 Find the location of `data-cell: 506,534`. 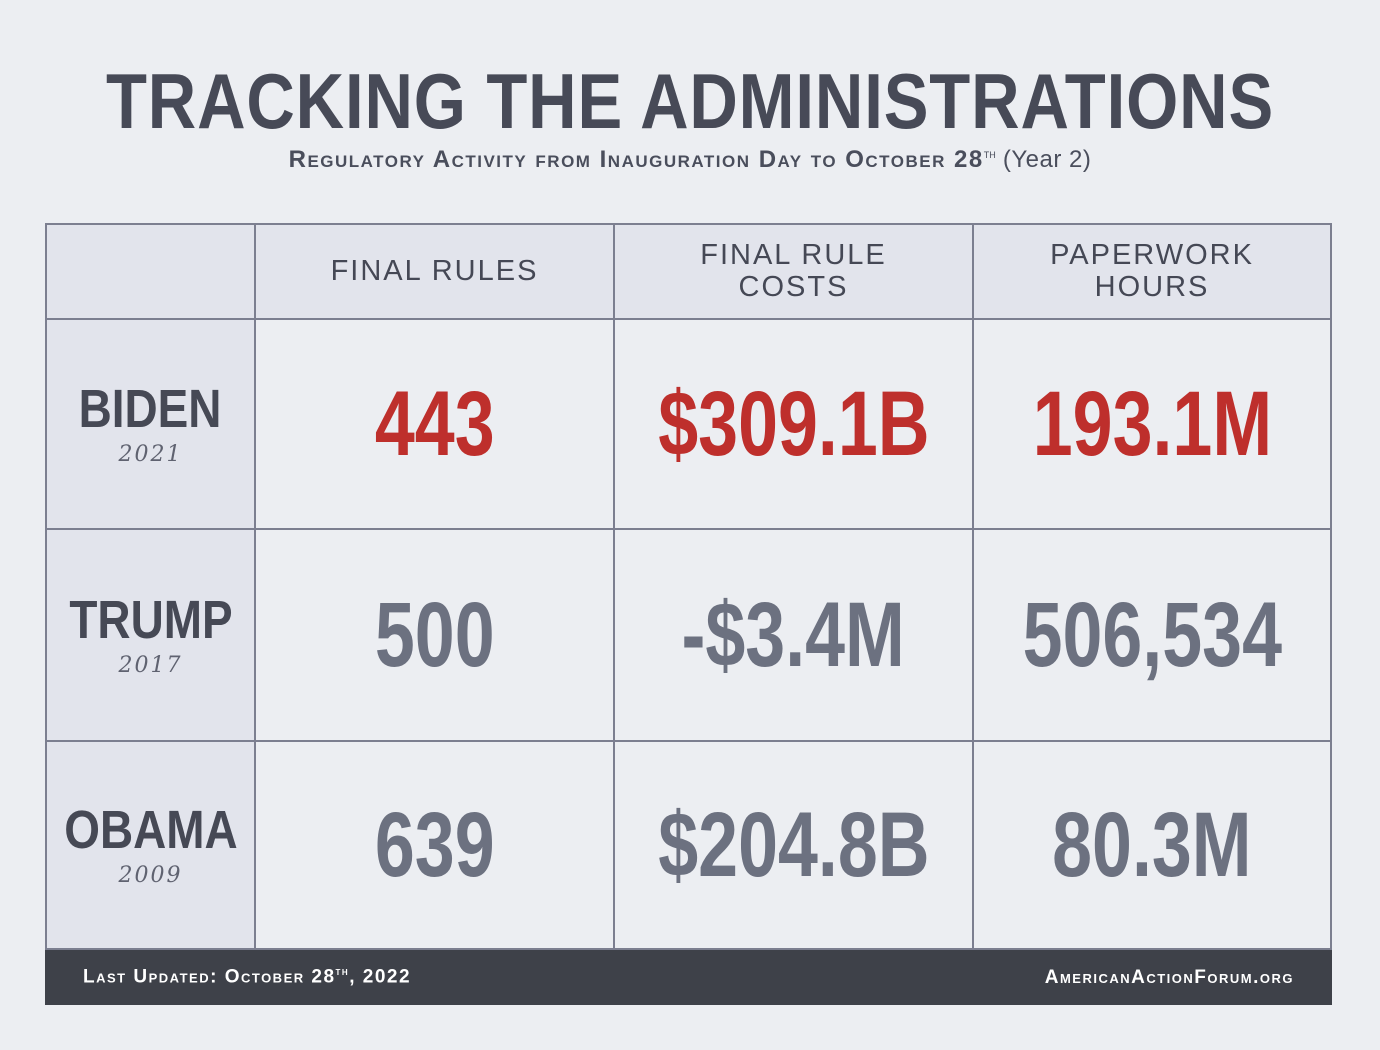

data-cell: 506,534 is located at coordinates (1152, 636).